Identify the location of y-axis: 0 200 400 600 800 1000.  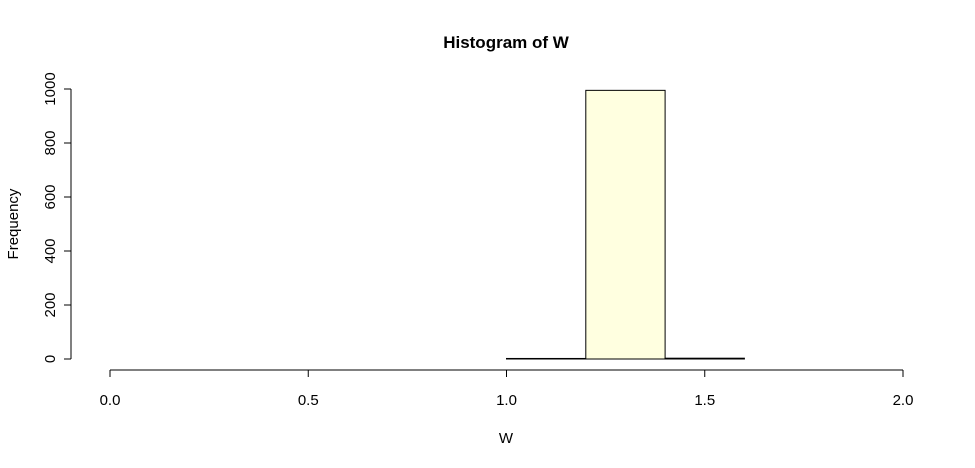
(57, 217).